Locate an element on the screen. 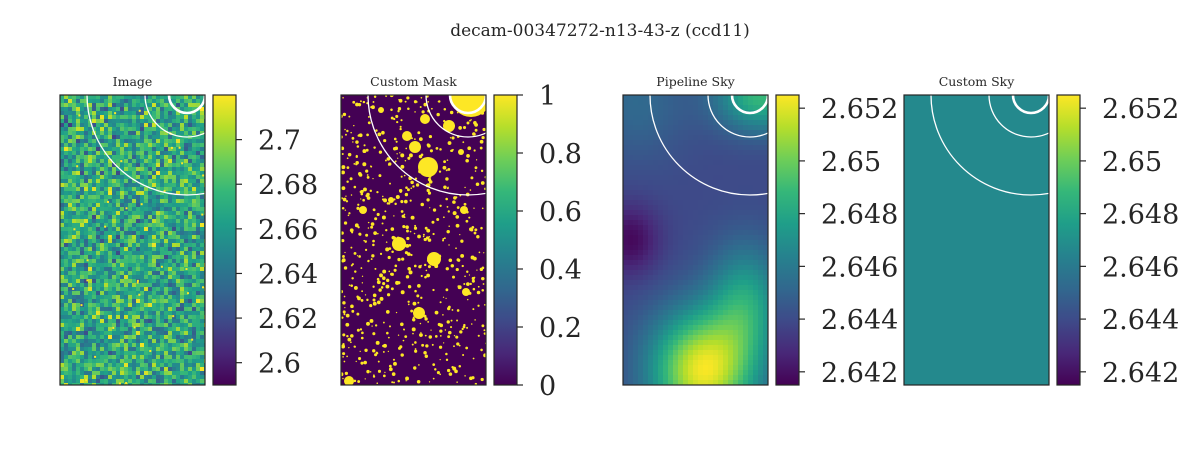  colorbar-tick-label: 2.7 is located at coordinates (279, 141).